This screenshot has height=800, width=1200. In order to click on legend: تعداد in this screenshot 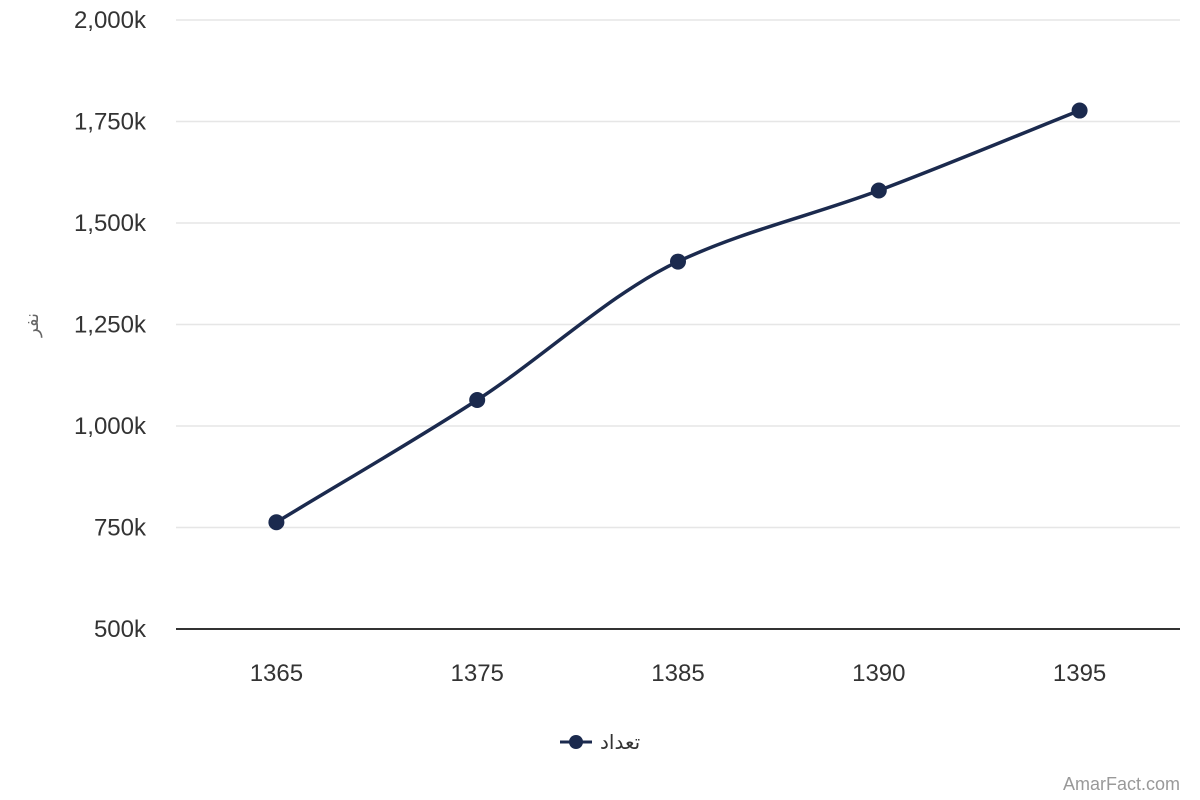, I will do `click(600, 742)`.